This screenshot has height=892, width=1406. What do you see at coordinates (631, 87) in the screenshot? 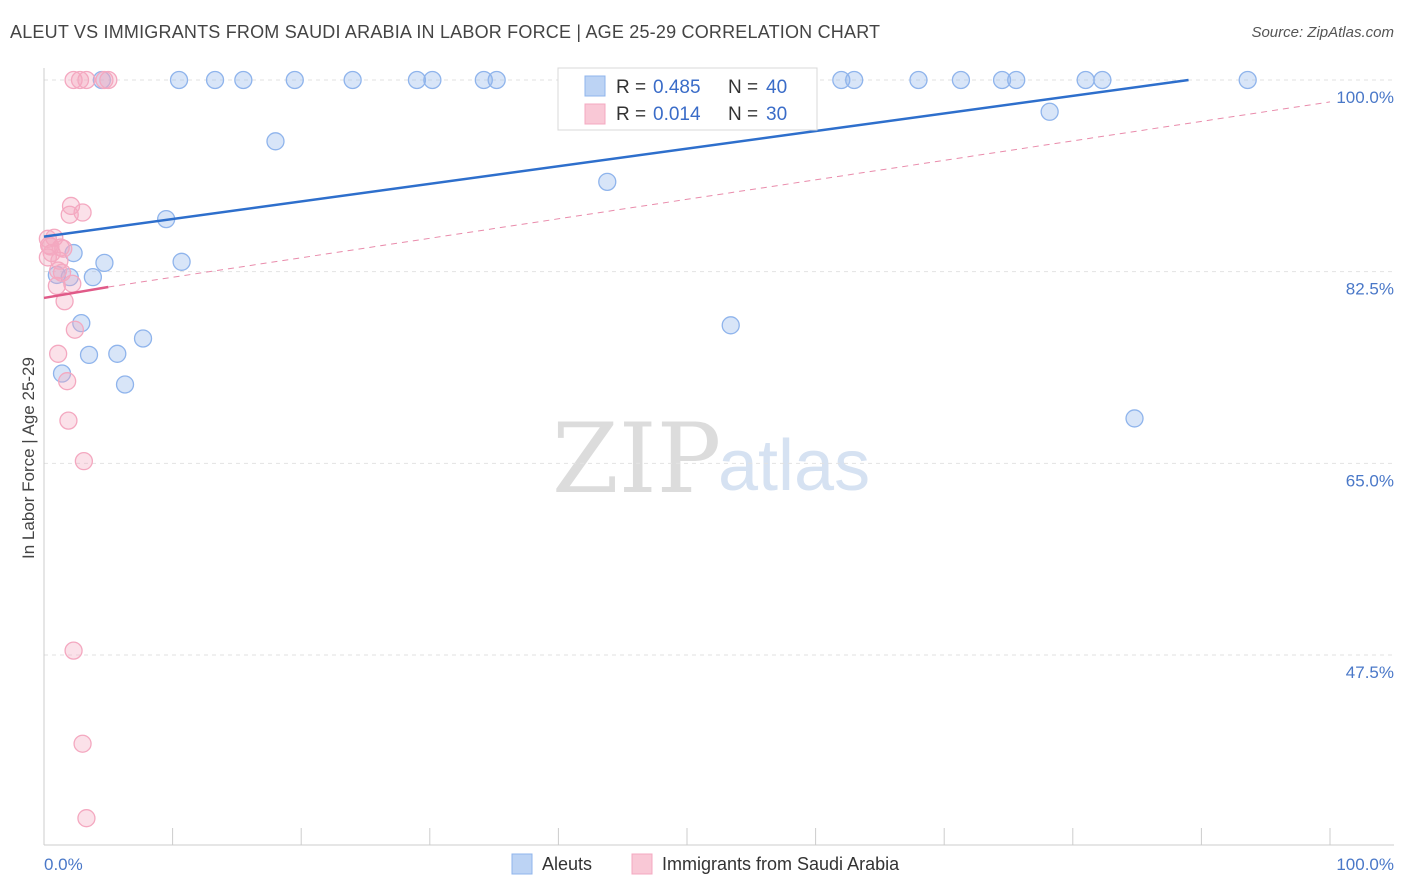
I see `legend-r-label-1: R =` at bounding box center [631, 87].